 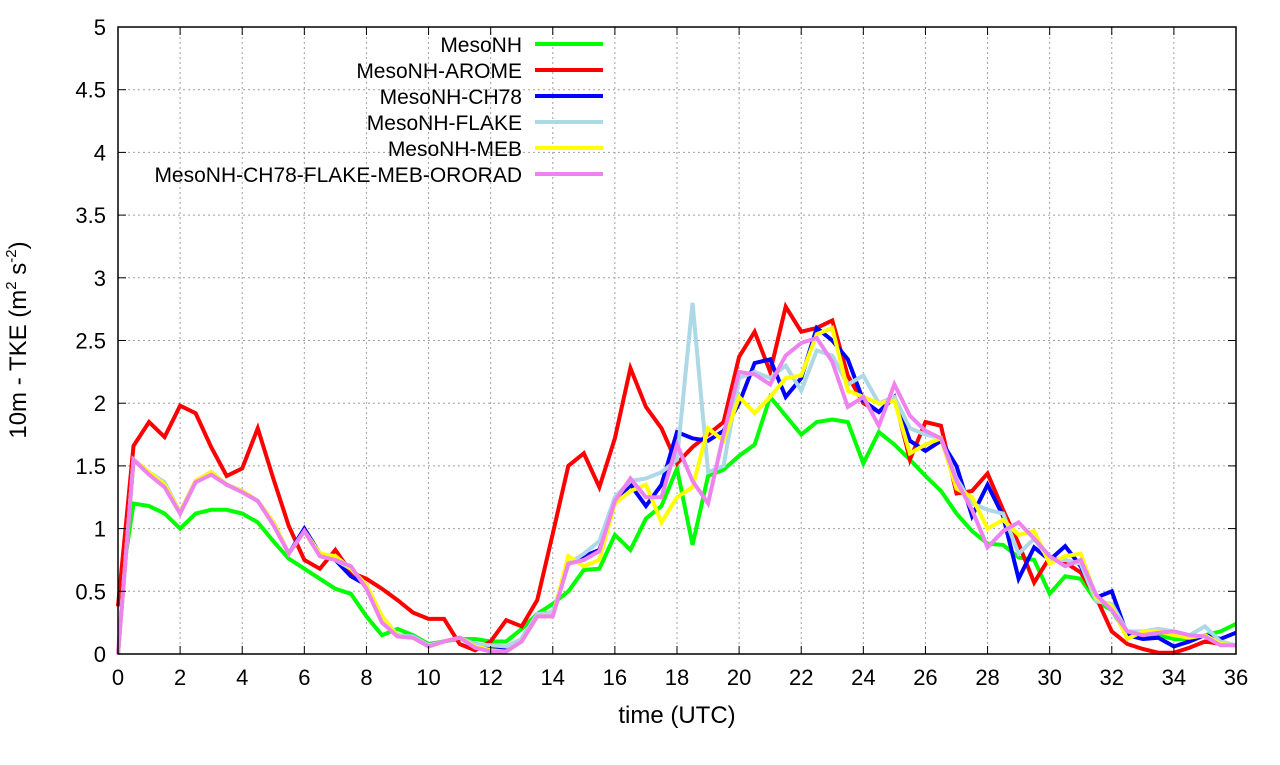 I want to click on legend-label: MesoNH-CH78, so click(x=451, y=97).